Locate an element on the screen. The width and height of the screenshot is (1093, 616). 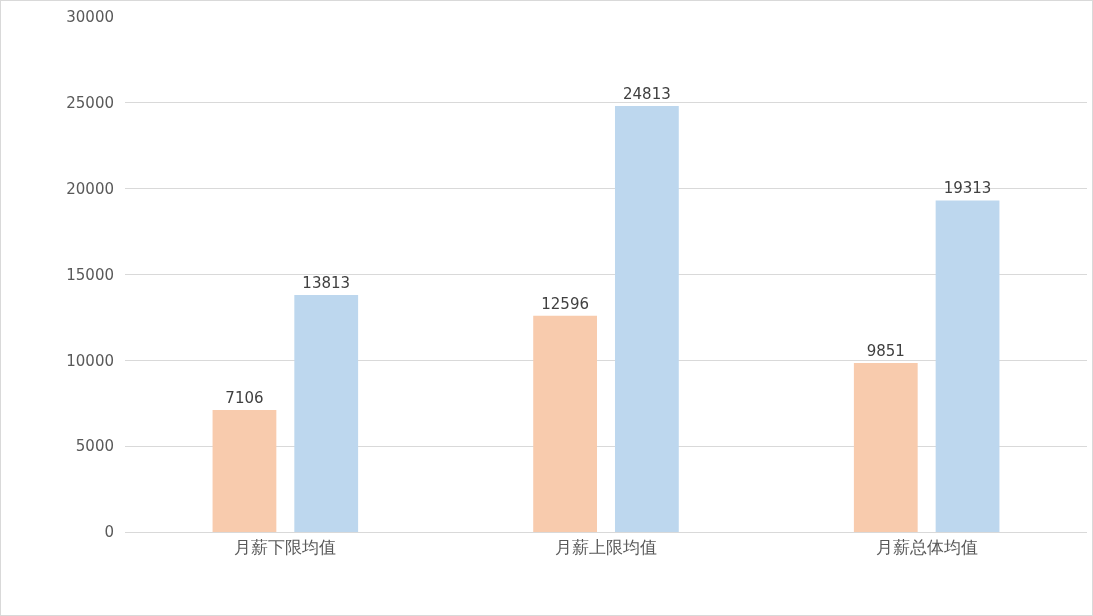
data-label: 19313 is located at coordinates (967, 188).